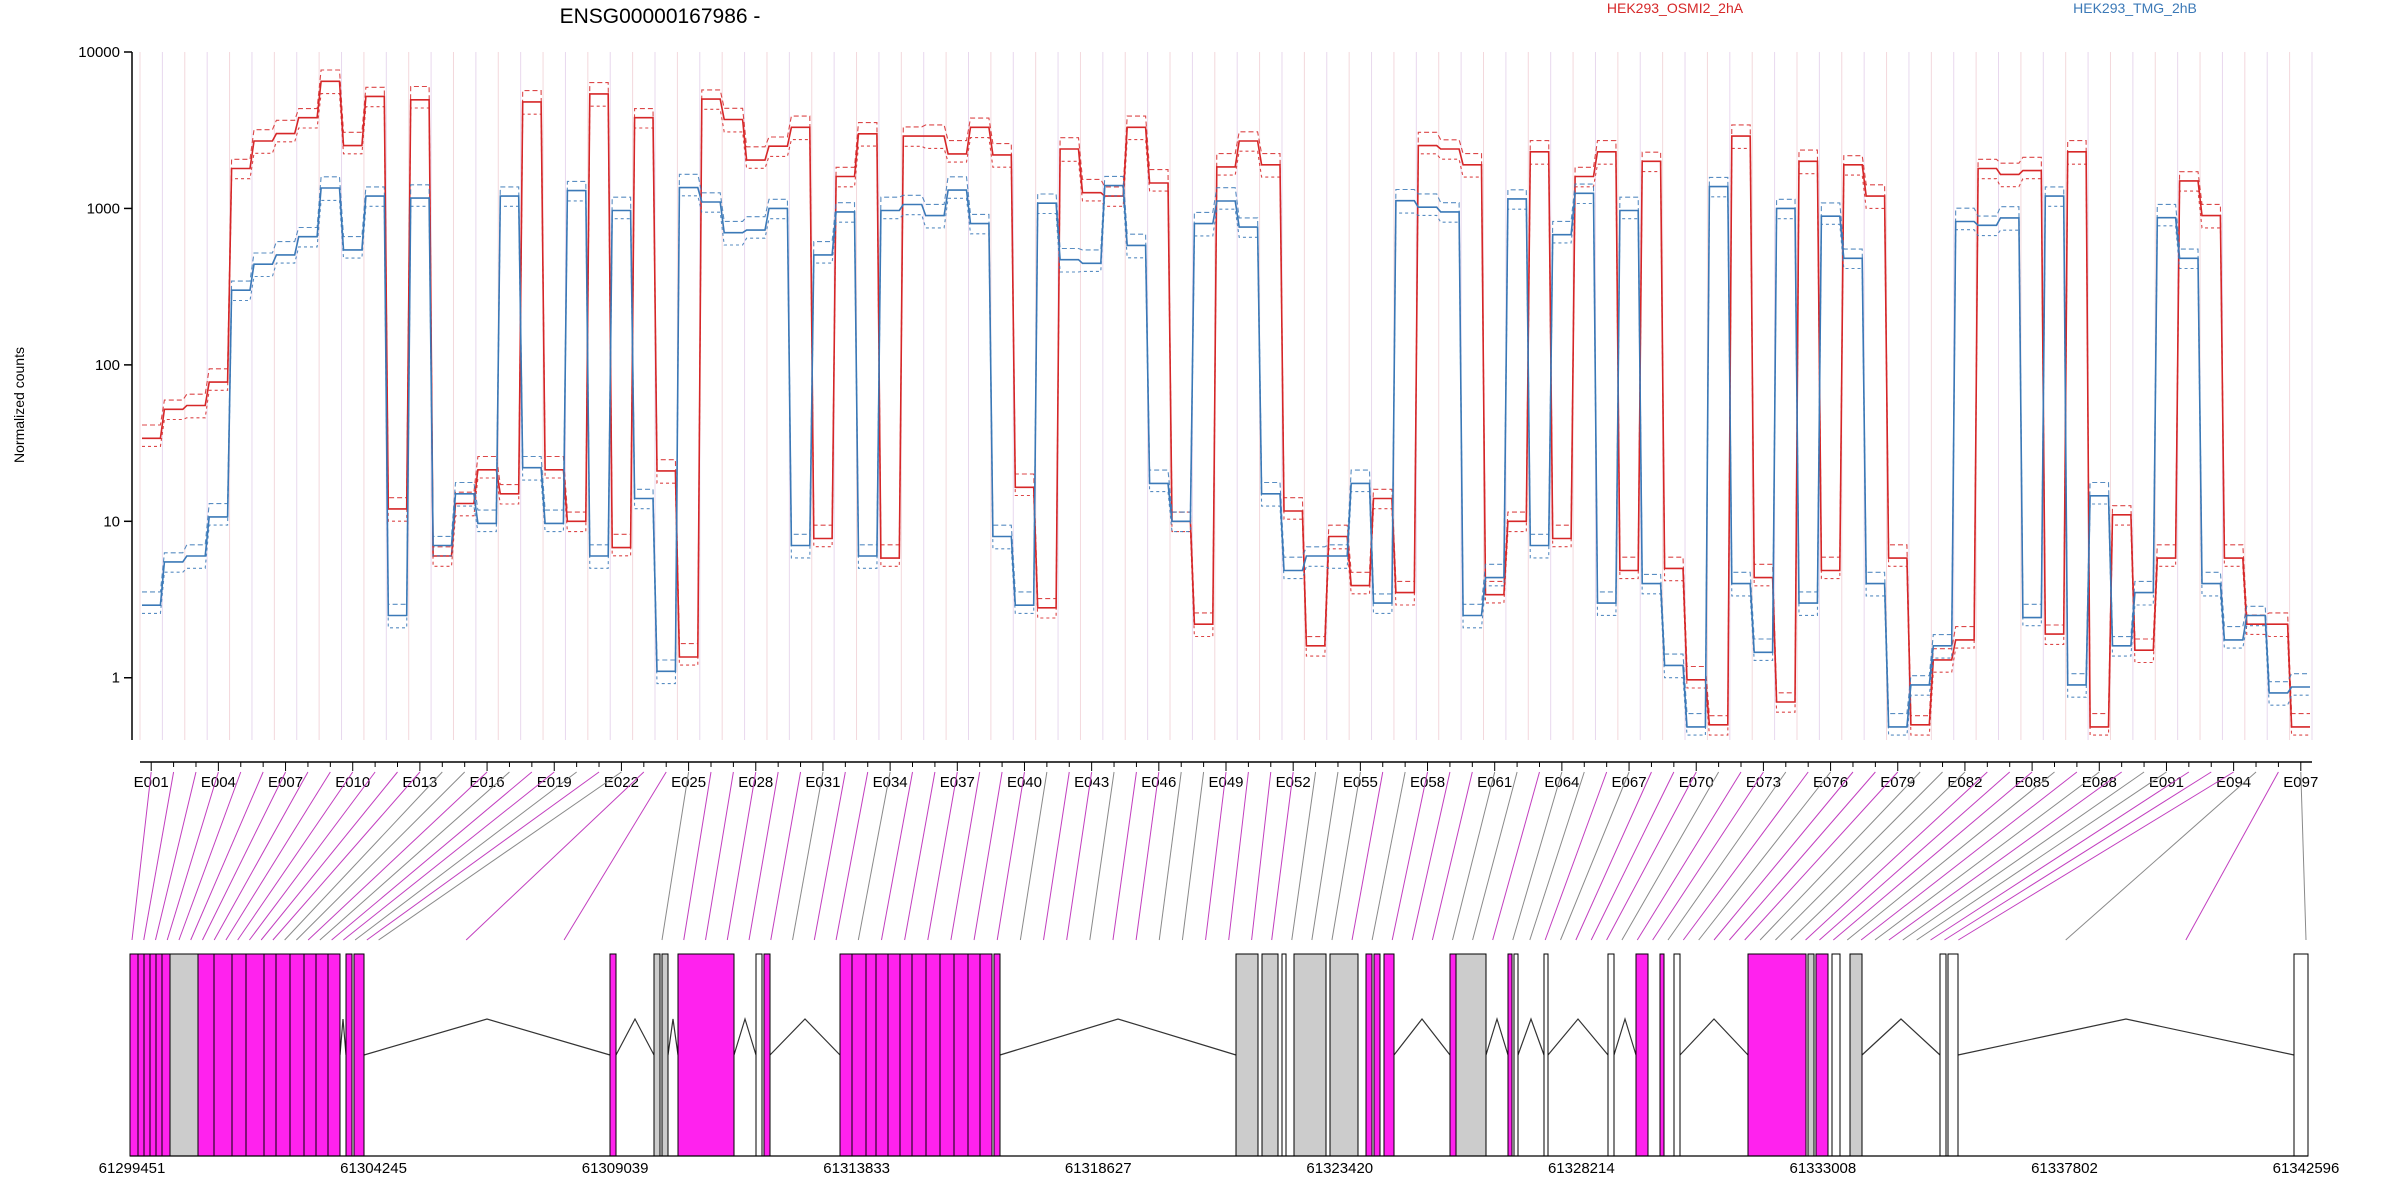 This screenshot has height=1200, width=2400. I want to click on coordinate-label: 61309039, so click(615, 1168).